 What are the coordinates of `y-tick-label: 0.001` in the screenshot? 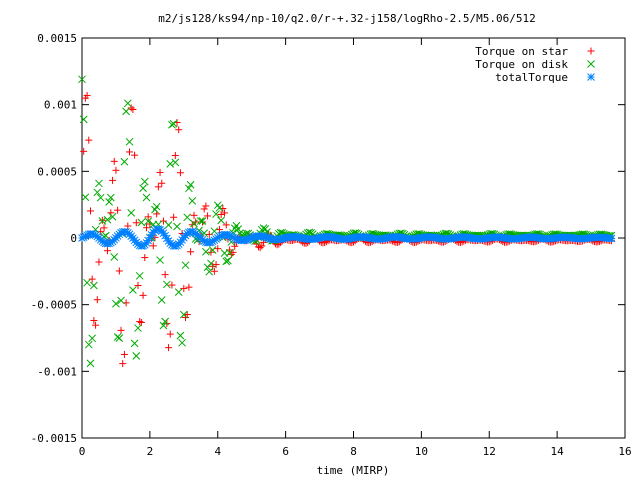 It's located at (60, 105).